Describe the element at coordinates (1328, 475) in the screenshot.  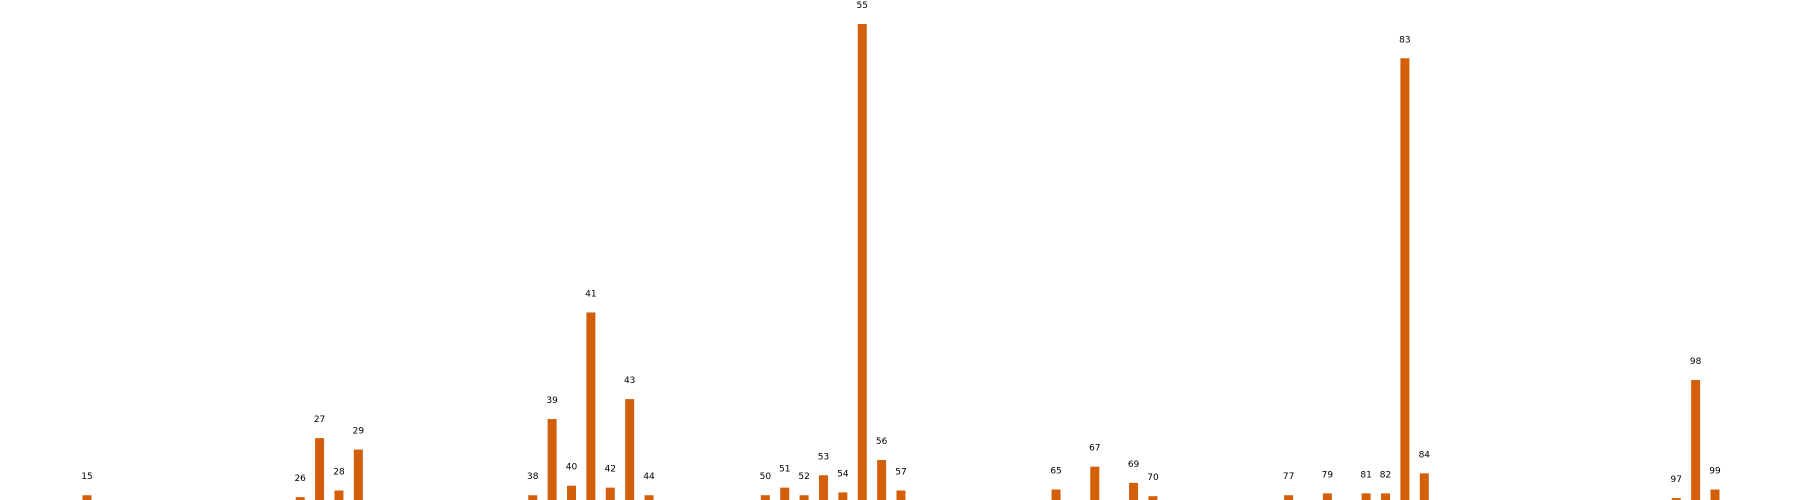
I see `bar-label-79: 79` at that location.